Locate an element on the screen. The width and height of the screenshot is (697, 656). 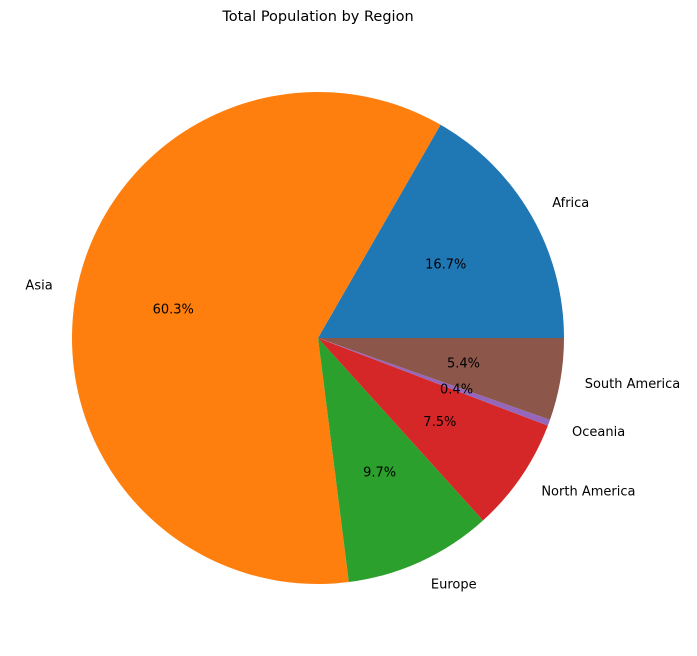
slice-category-label: Africa is located at coordinates (570, 203).